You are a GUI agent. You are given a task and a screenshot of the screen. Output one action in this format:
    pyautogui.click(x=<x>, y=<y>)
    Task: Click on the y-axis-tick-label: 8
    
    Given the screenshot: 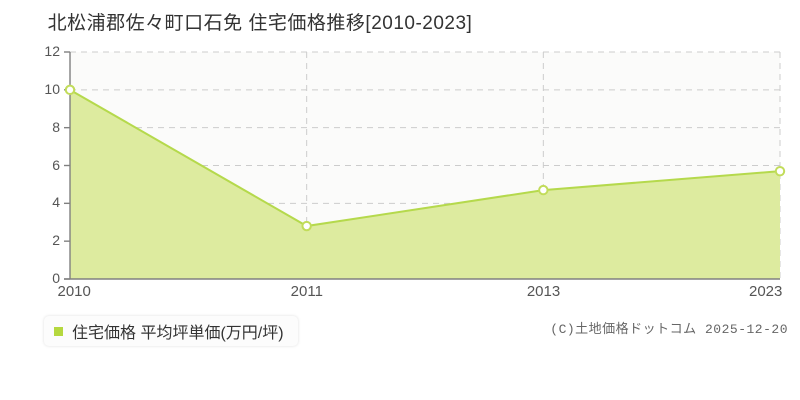 What is the action you would take?
    pyautogui.click(x=56, y=126)
    